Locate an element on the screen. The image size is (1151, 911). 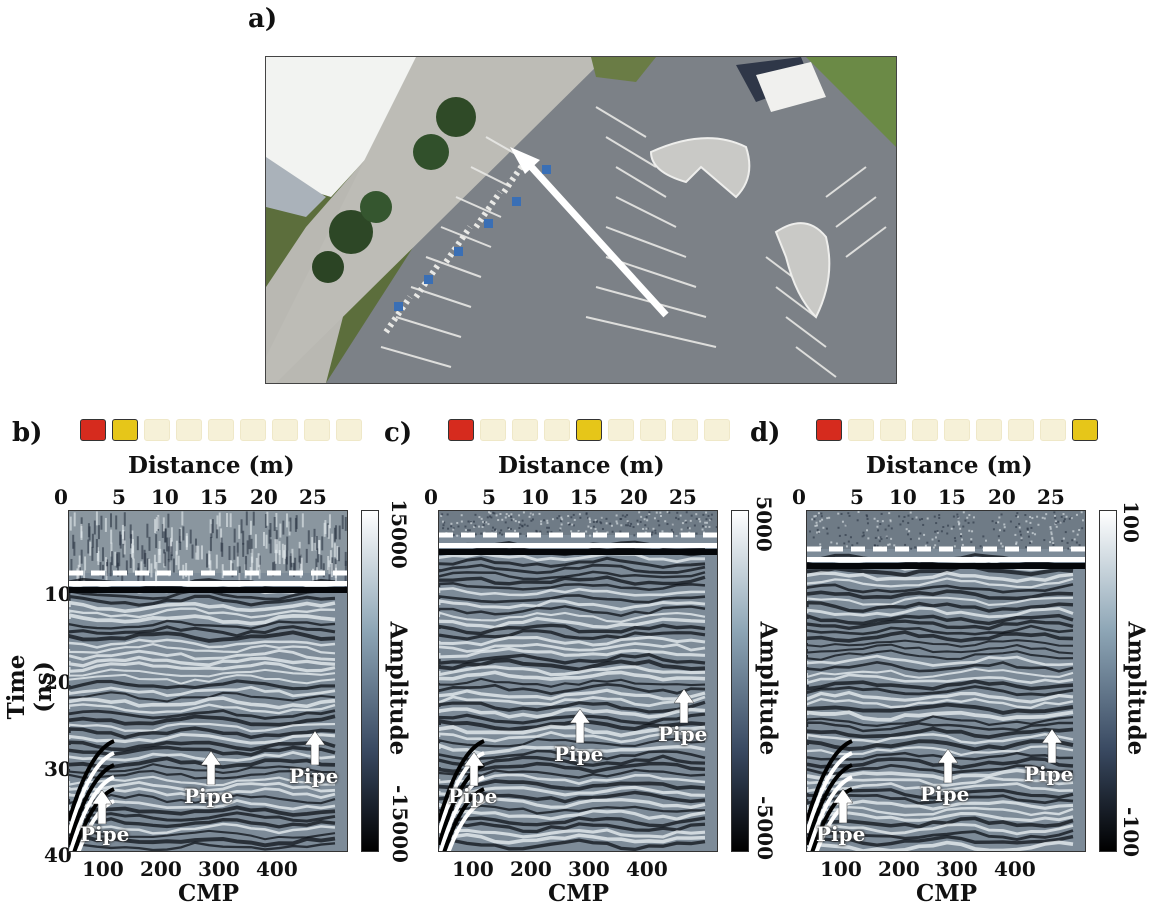
distance-ticks-d: 0 5 10 15 20 25 is located at coordinates (918, 498).